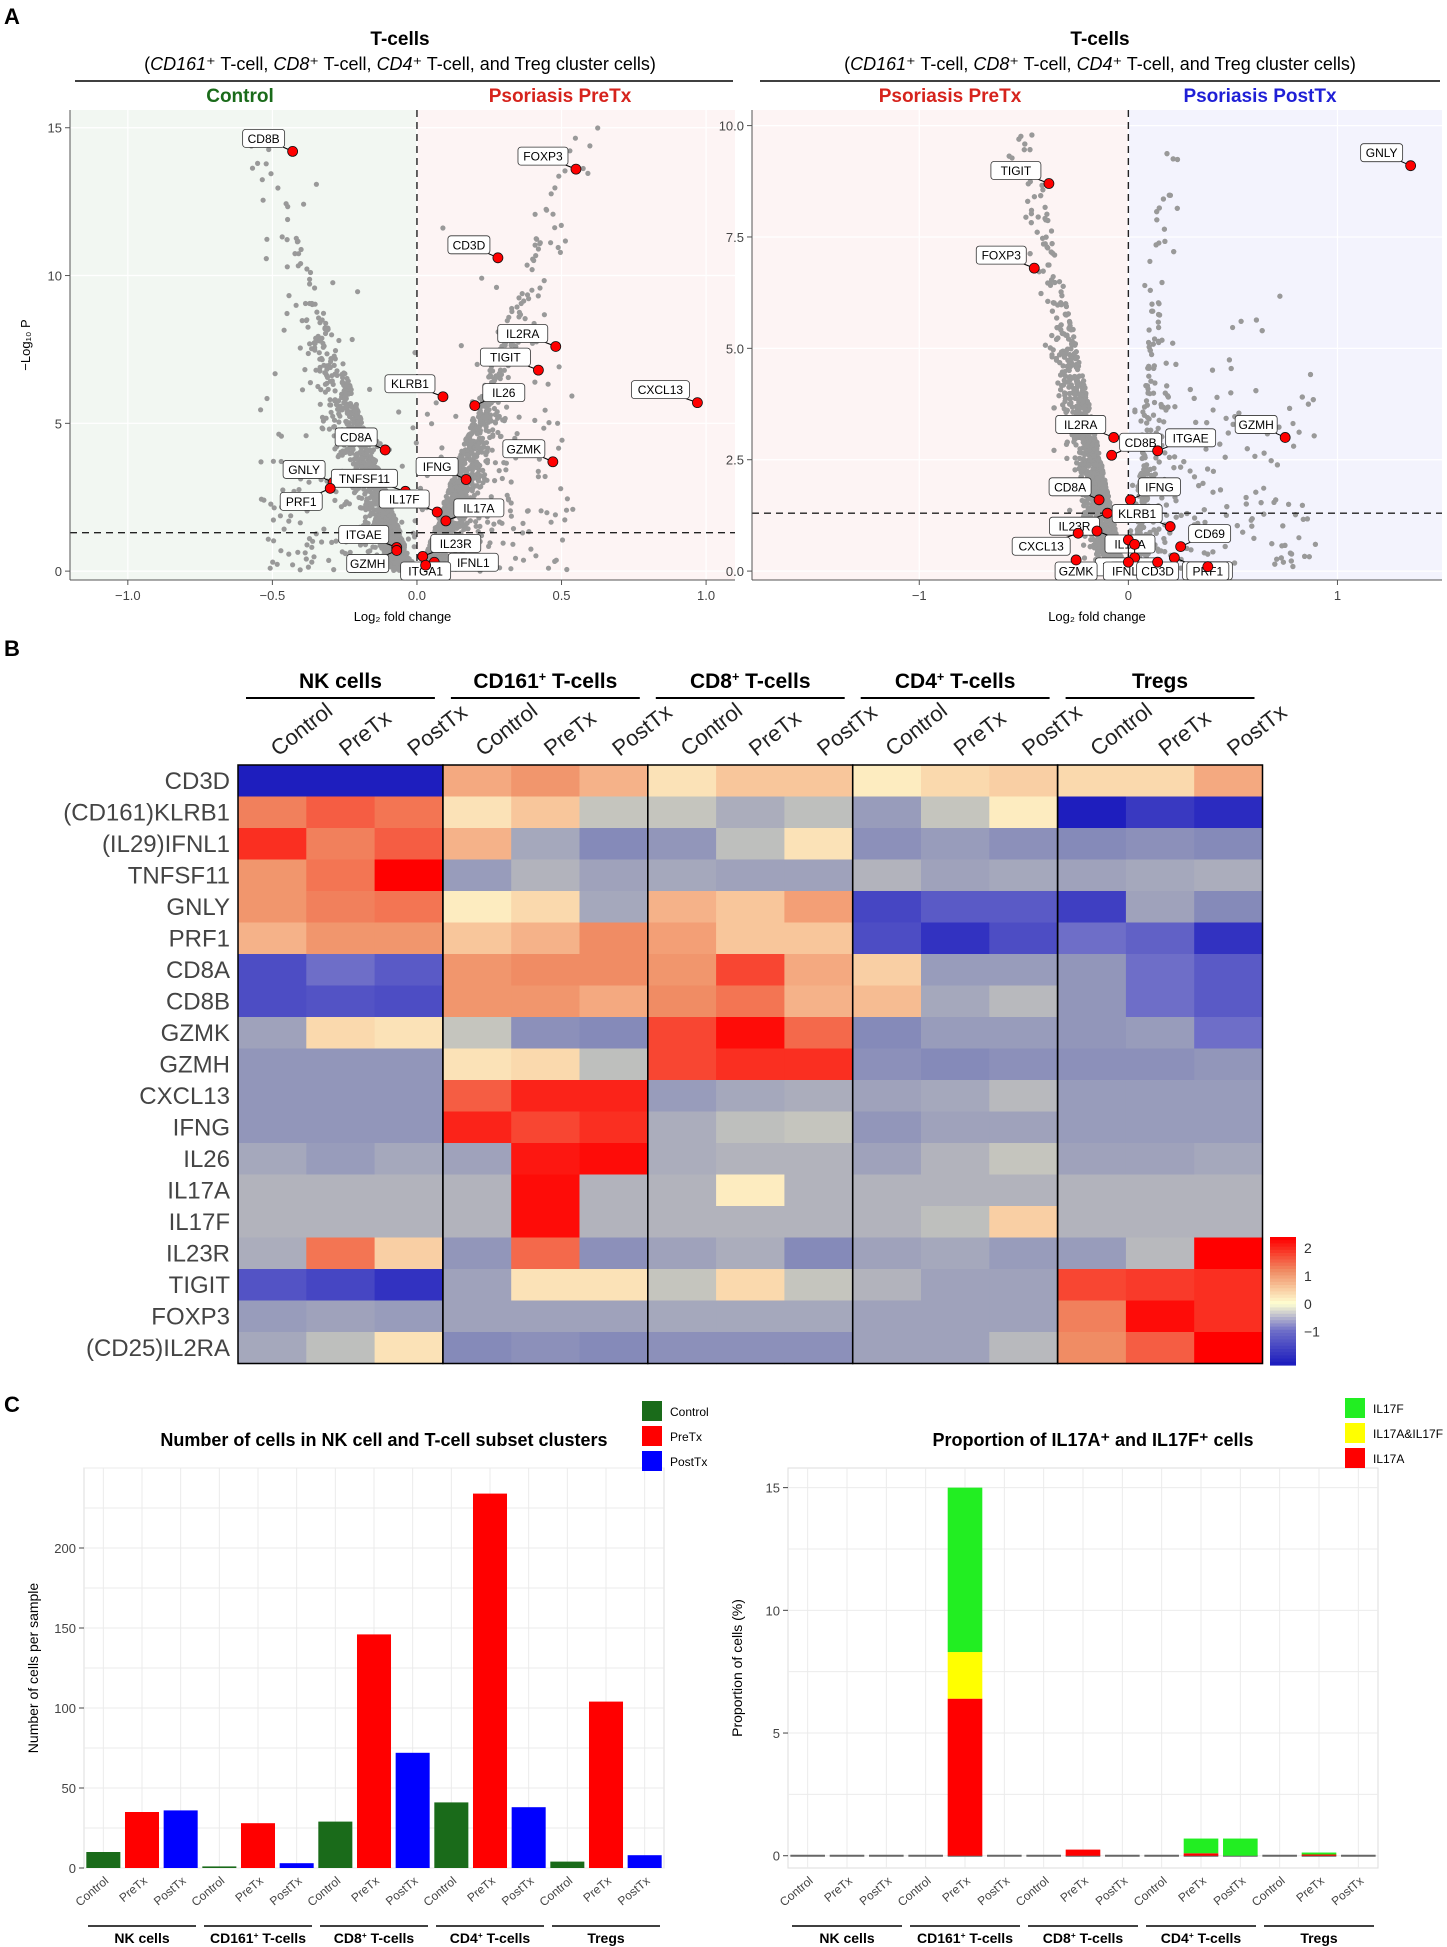  Describe the element at coordinates (661, 390) in the screenshot. I see `gene-label: CXCL13` at that location.